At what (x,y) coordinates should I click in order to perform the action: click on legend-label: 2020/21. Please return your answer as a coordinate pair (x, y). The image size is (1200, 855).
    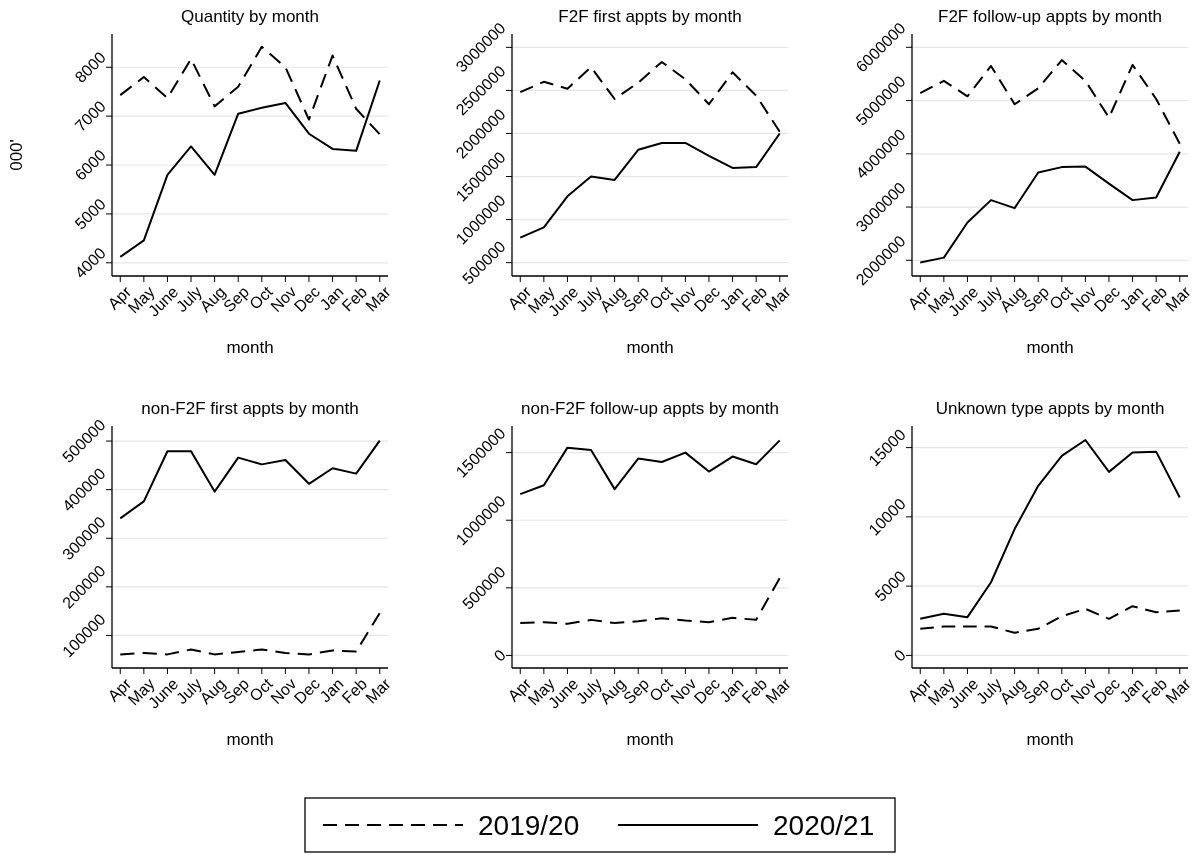
    Looking at the image, I should click on (824, 825).